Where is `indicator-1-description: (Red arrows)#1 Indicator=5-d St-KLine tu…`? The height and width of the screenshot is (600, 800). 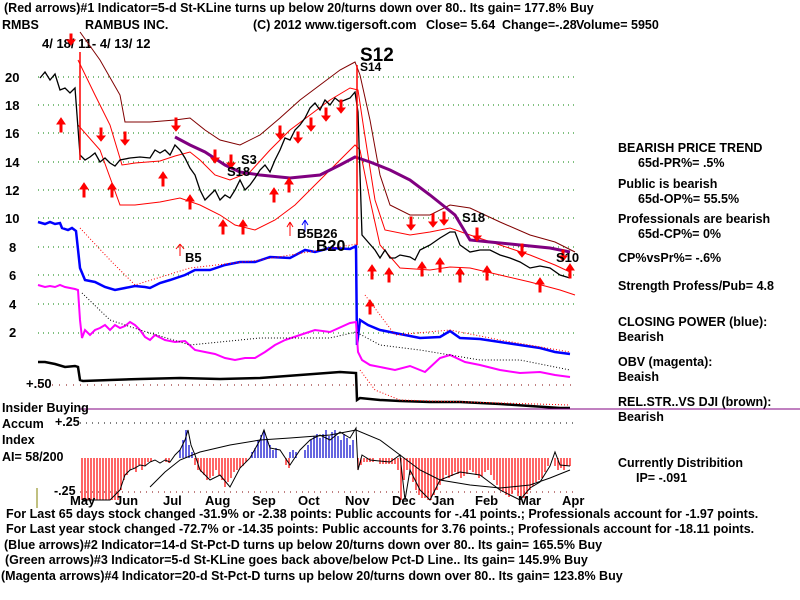 indicator-1-description: (Red arrows)#1 Indicator=5-d St-KLine tu… is located at coordinates (299, 8).